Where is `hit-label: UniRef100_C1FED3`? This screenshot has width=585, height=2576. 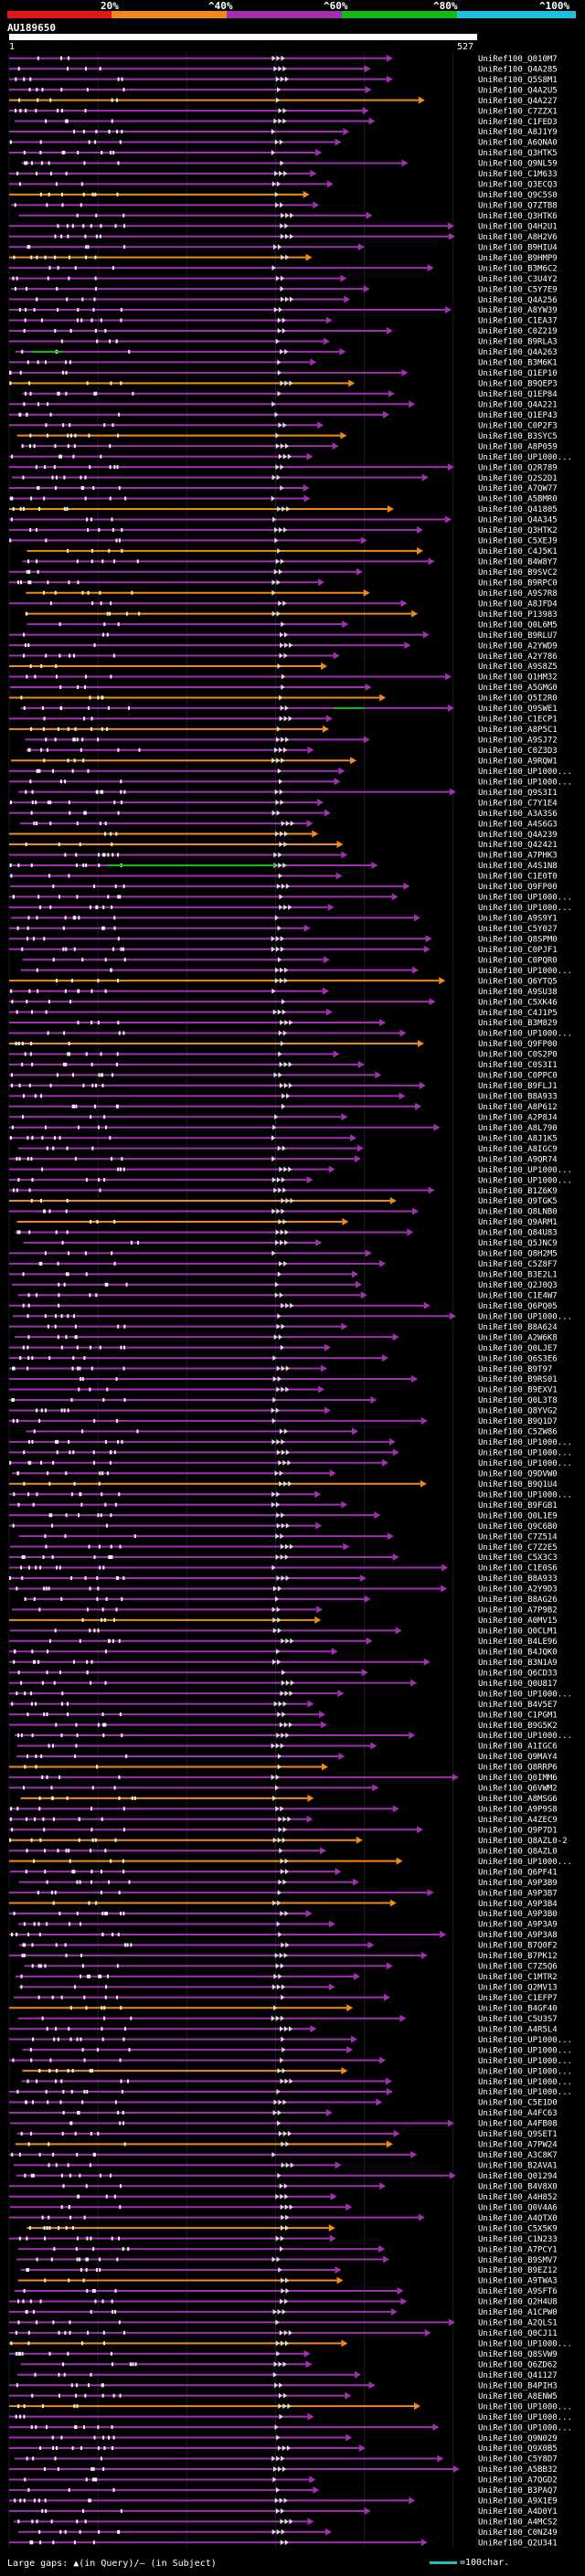
hit-label: UniRef100_C1FED3 is located at coordinates (518, 122).